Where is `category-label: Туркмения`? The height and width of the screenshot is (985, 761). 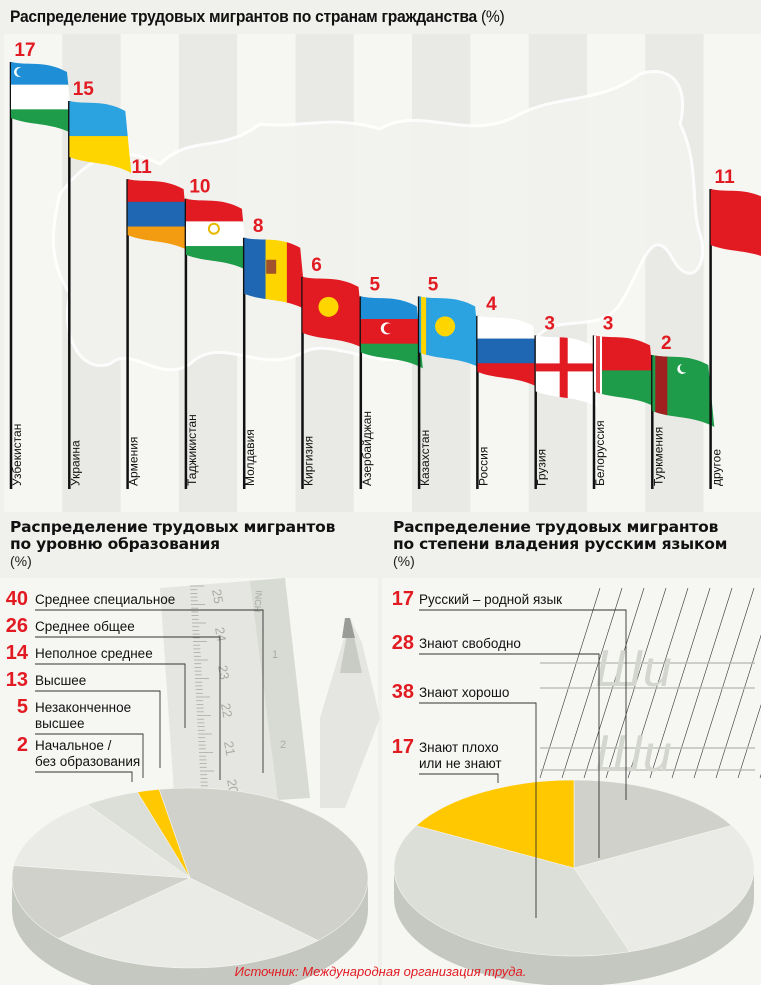
category-label: Туркмения is located at coordinates (658, 456).